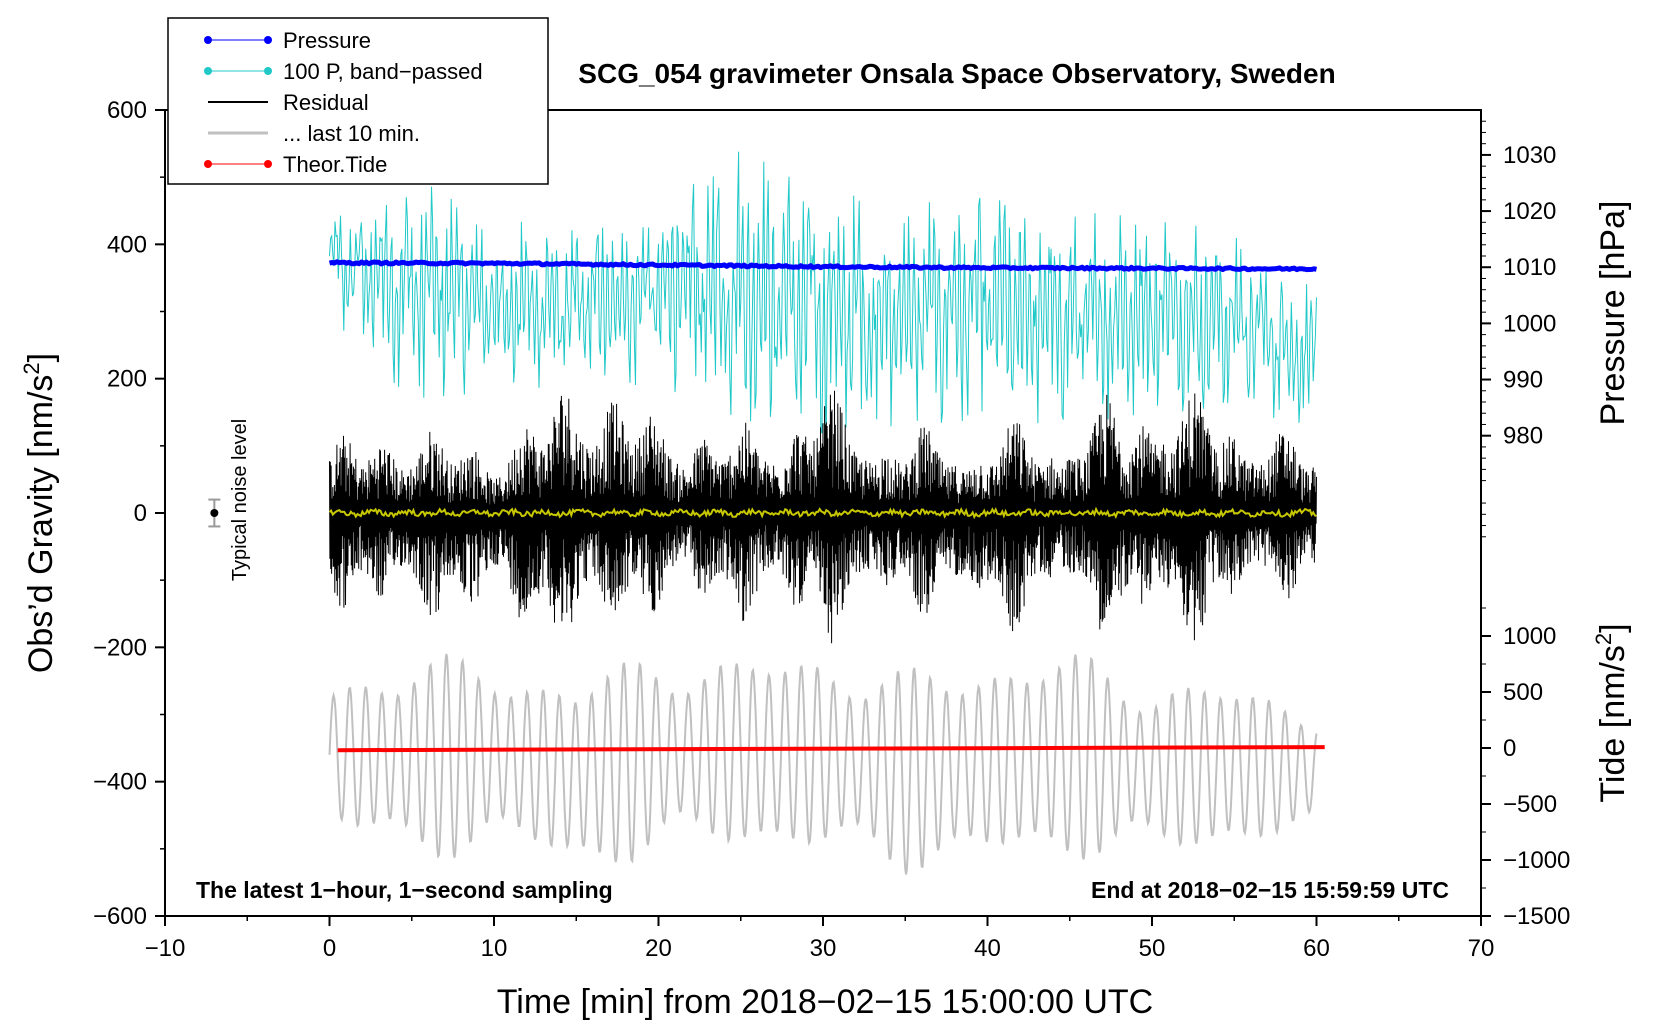 The width and height of the screenshot is (1660, 1020). I want to click on x-tick-label: 0, so click(329, 948).